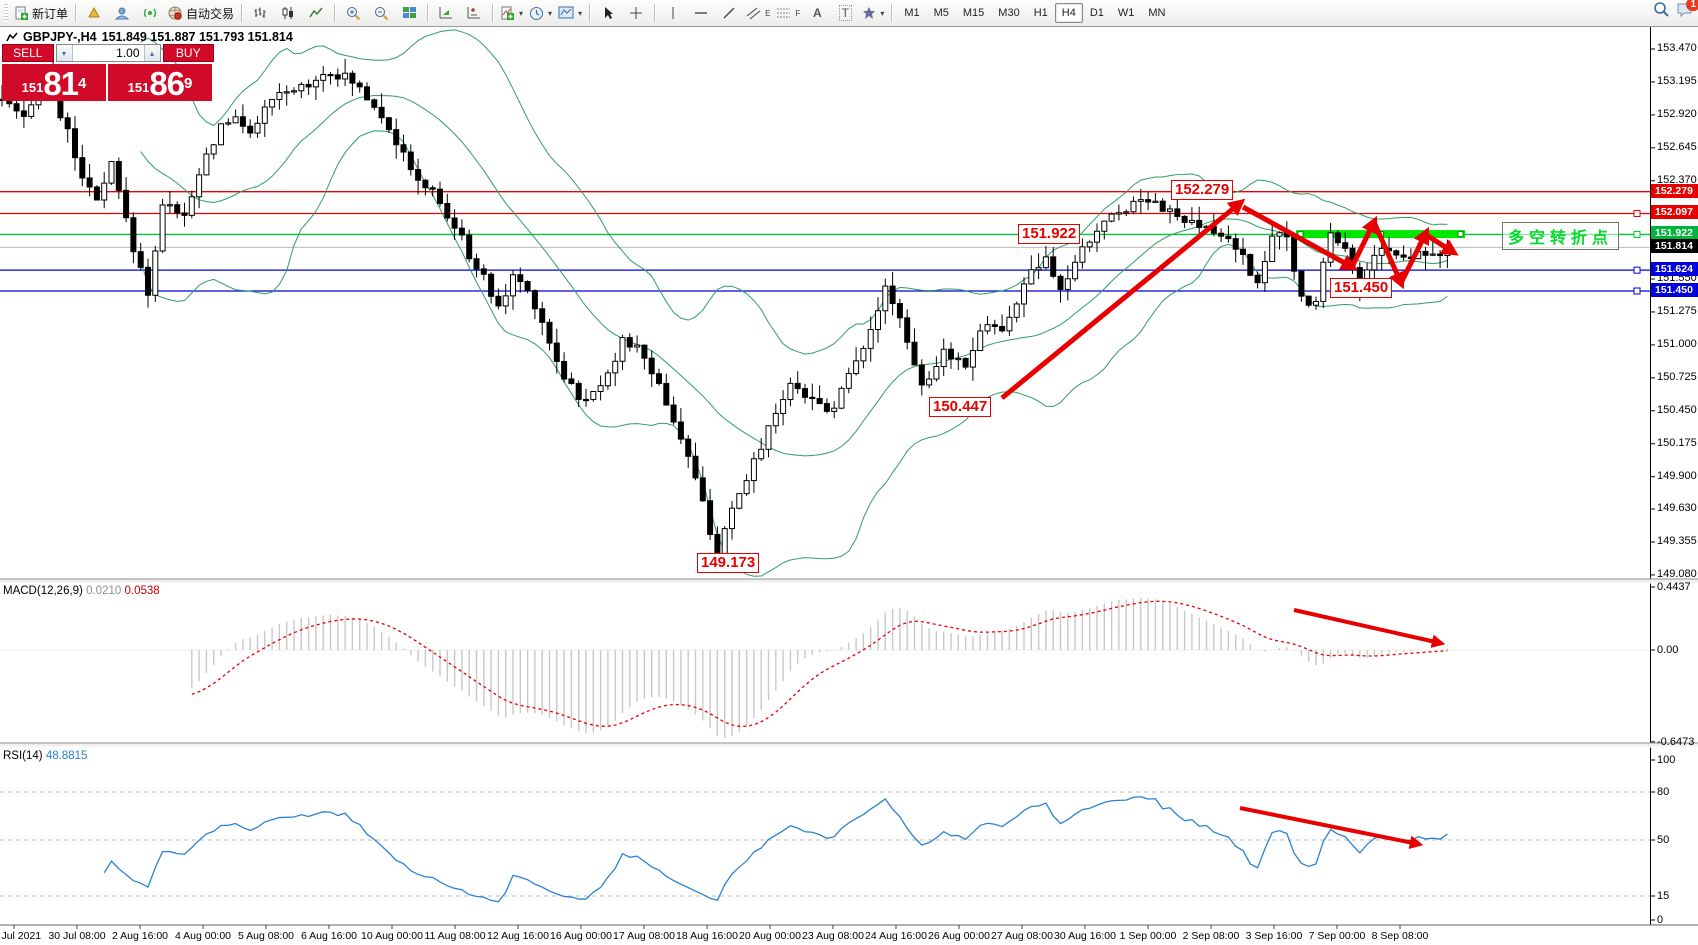  Describe the element at coordinates (753, 13) in the screenshot. I see `equidistant-channel-icon` at that location.